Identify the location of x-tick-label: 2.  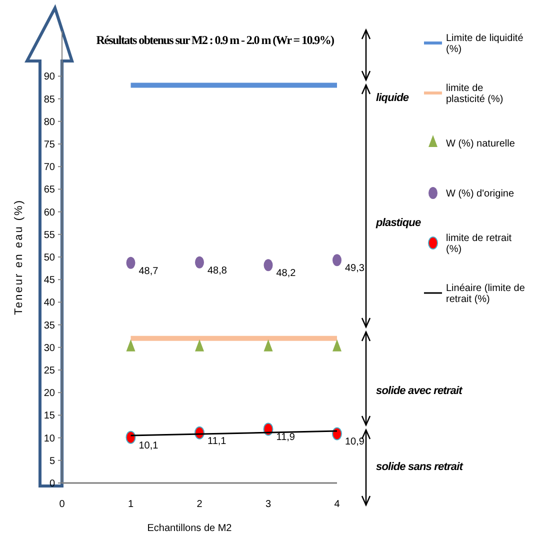
(199, 504).